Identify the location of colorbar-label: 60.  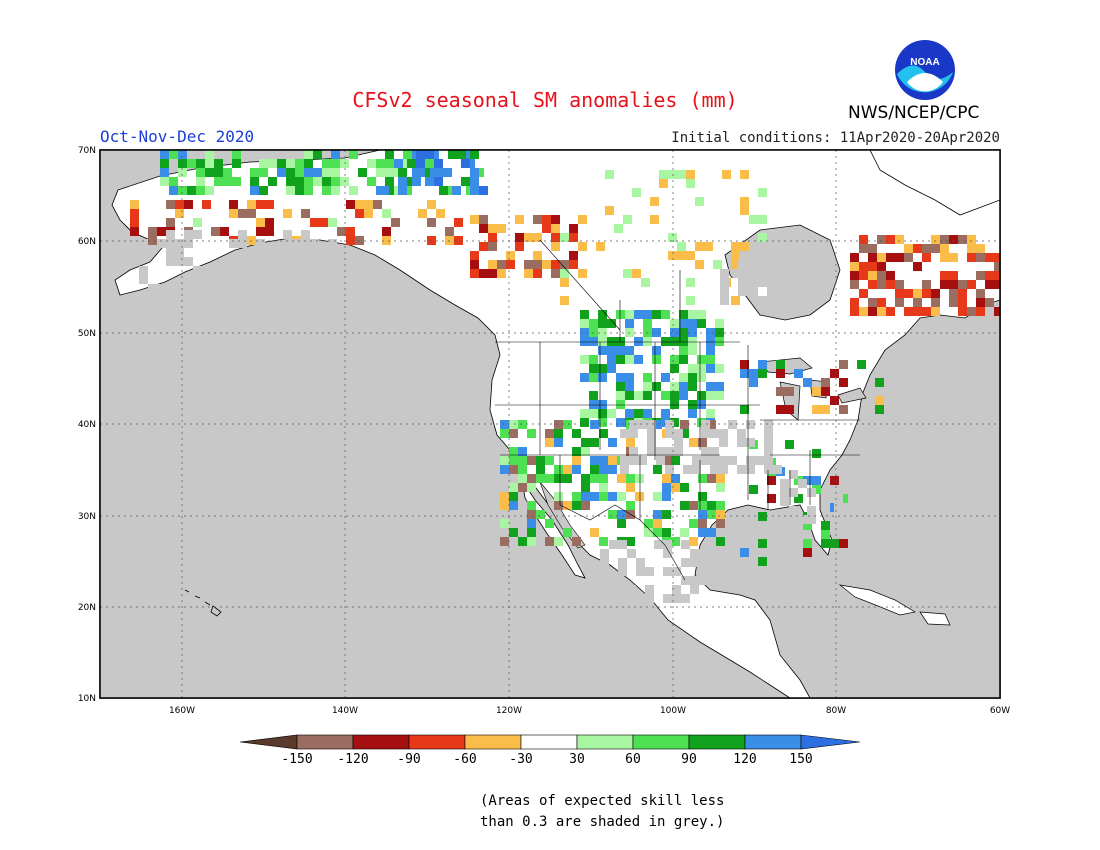
(633, 759).